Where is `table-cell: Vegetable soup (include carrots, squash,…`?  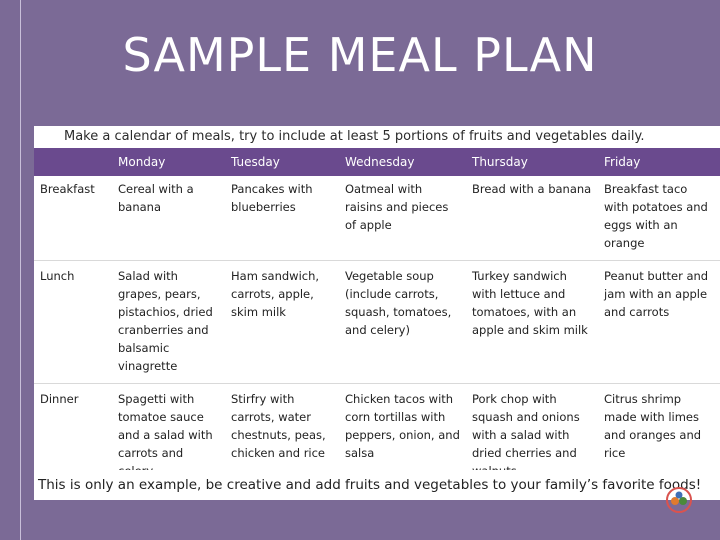 table-cell: Vegetable soup (include carrots, squash,… is located at coordinates (402, 322).